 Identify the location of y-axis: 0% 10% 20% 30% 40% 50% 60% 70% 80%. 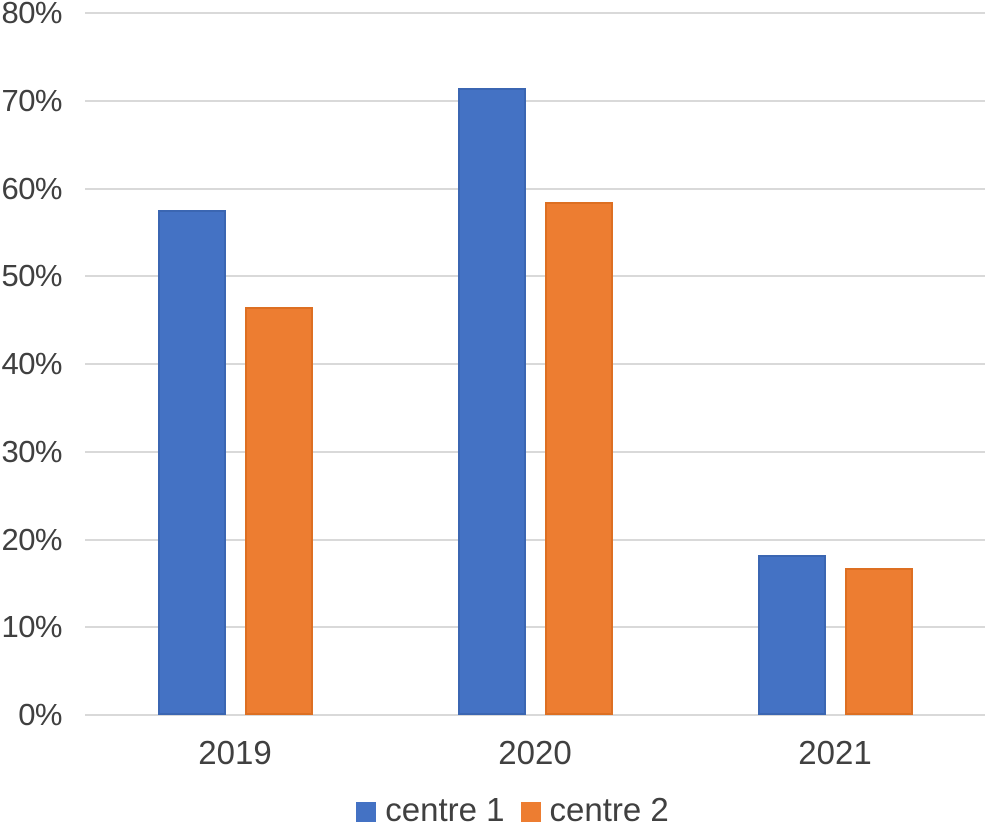
(31, 413).